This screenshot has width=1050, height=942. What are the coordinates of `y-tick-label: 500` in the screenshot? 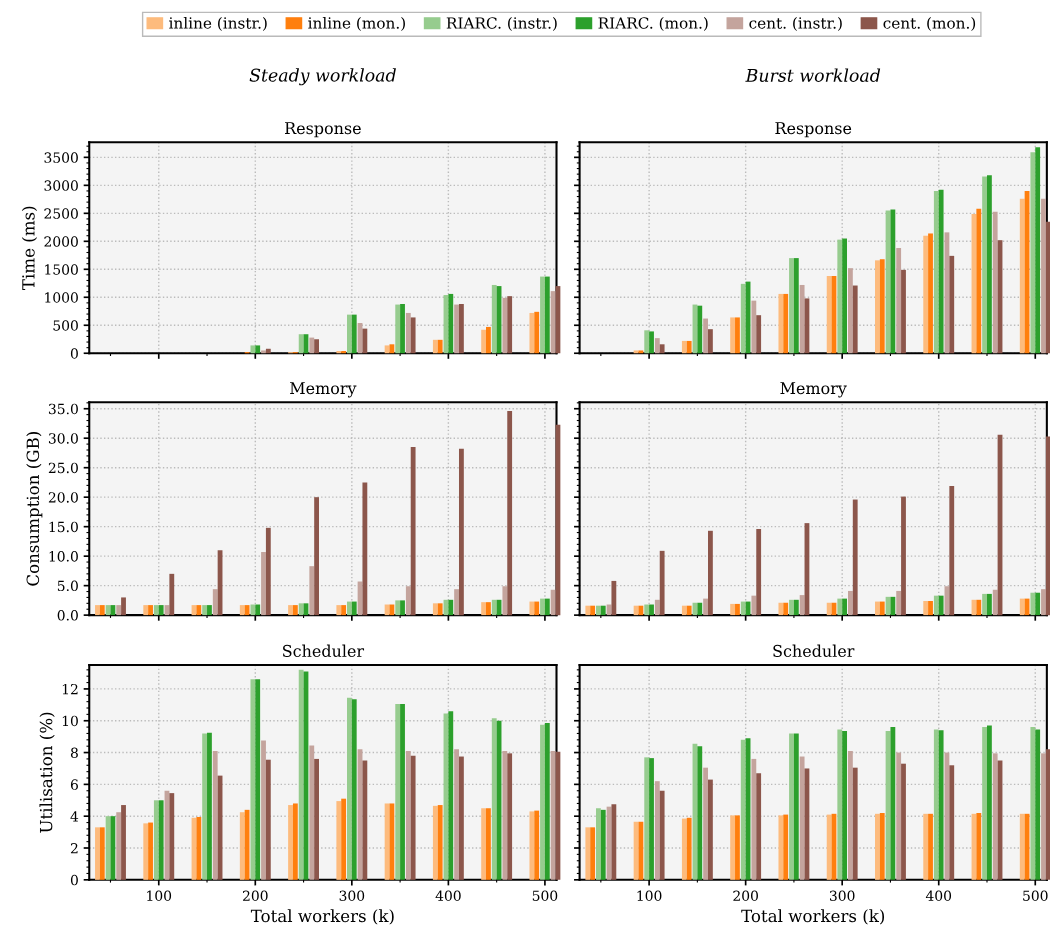 It's located at (65, 325).